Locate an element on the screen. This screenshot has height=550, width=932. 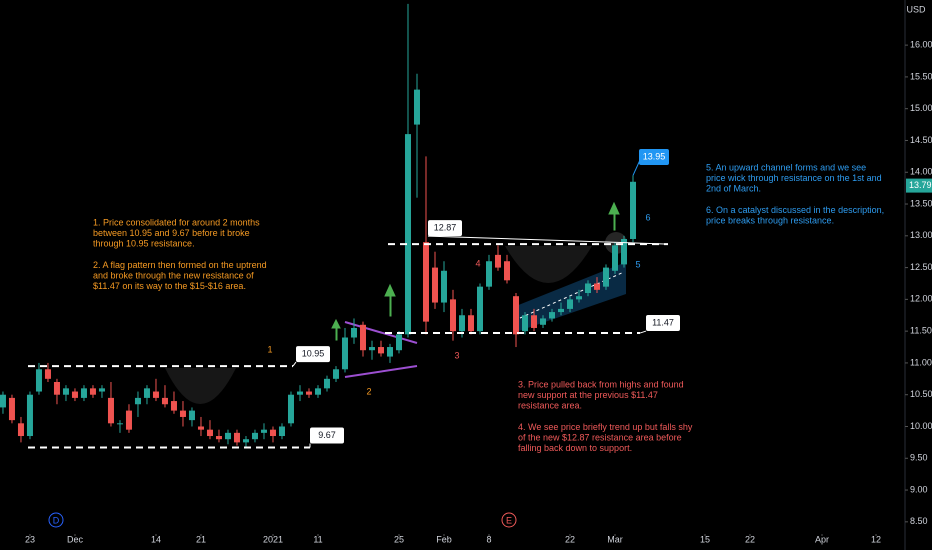
level-label: 9.67 is located at coordinates (327, 435).